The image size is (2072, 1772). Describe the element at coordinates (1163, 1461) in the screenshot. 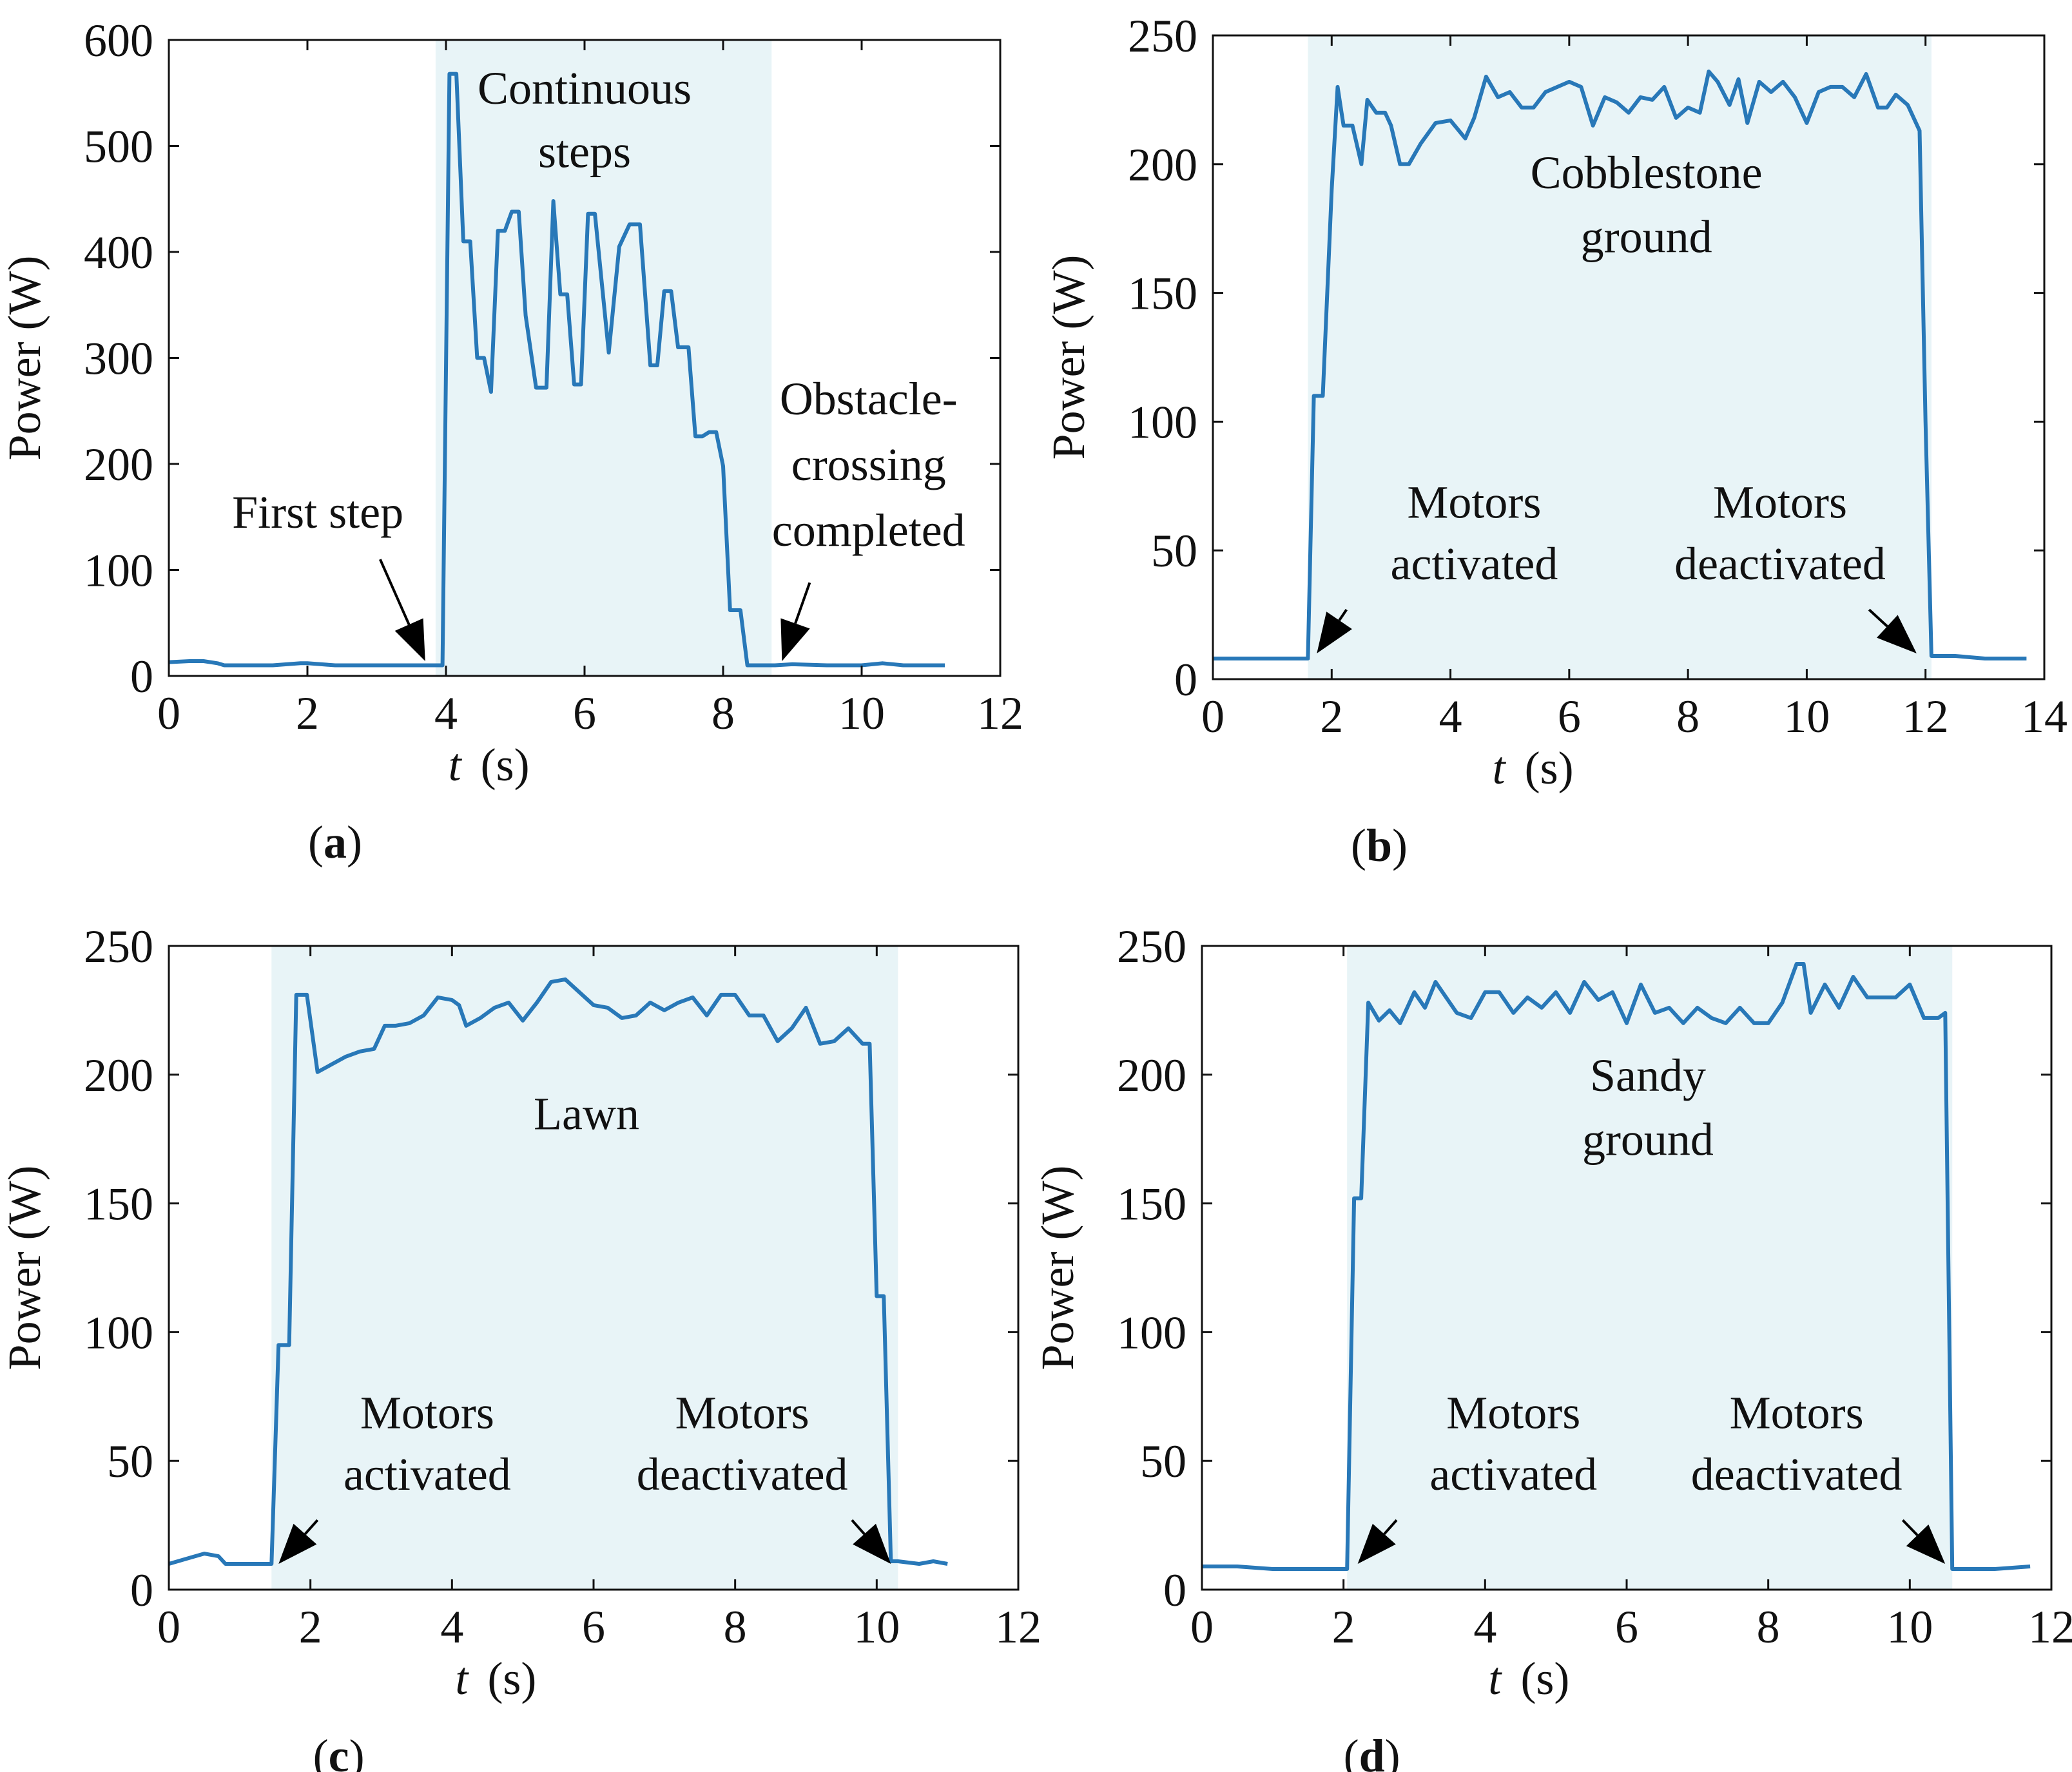

I see `panel-d-y-tick-label: 50` at that location.